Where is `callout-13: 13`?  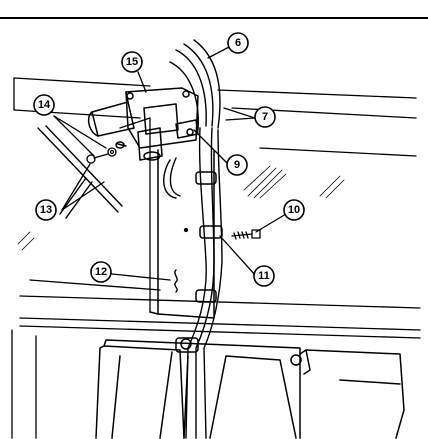
callout-13: 13 is located at coordinates (46, 210).